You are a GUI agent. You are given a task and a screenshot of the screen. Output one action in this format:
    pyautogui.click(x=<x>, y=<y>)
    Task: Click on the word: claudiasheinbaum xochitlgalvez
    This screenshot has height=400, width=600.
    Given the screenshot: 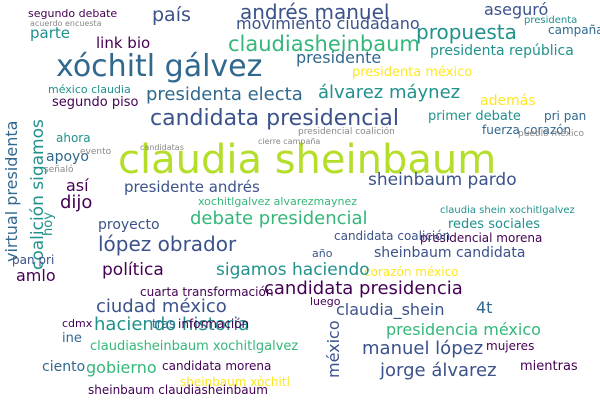 What is the action you would take?
    pyautogui.click(x=194, y=346)
    